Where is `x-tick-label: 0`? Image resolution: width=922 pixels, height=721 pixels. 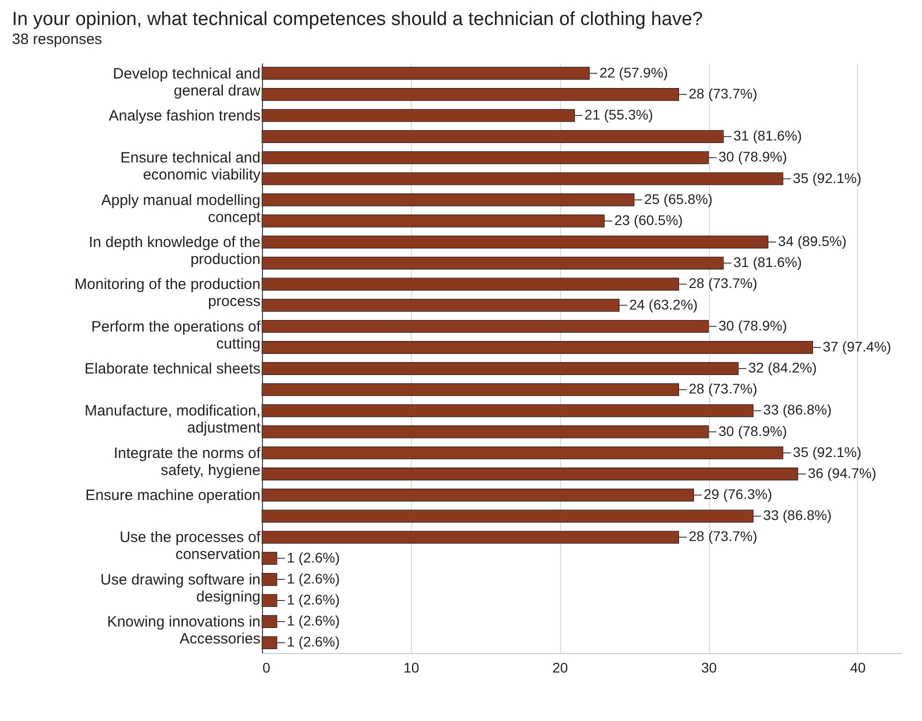
x-tick-label: 0 is located at coordinates (266, 668).